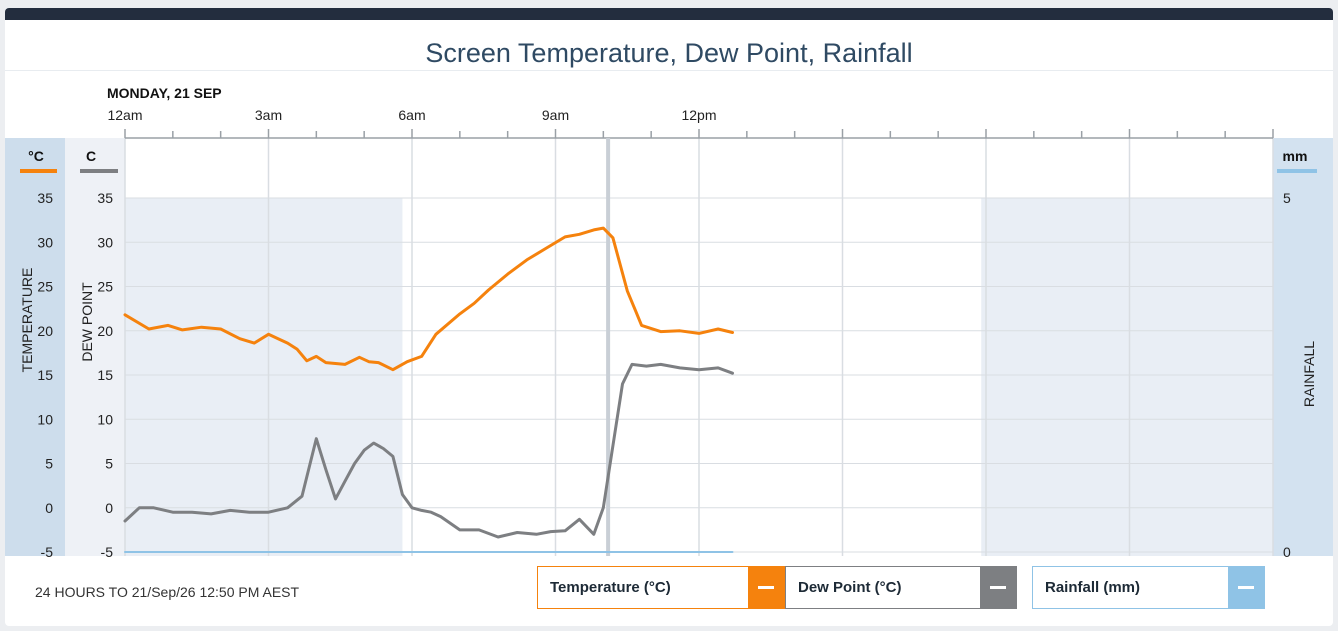 The image size is (1338, 631). Describe the element at coordinates (1287, 198) in the screenshot. I see `rainfall-tick-label: 5` at that location.